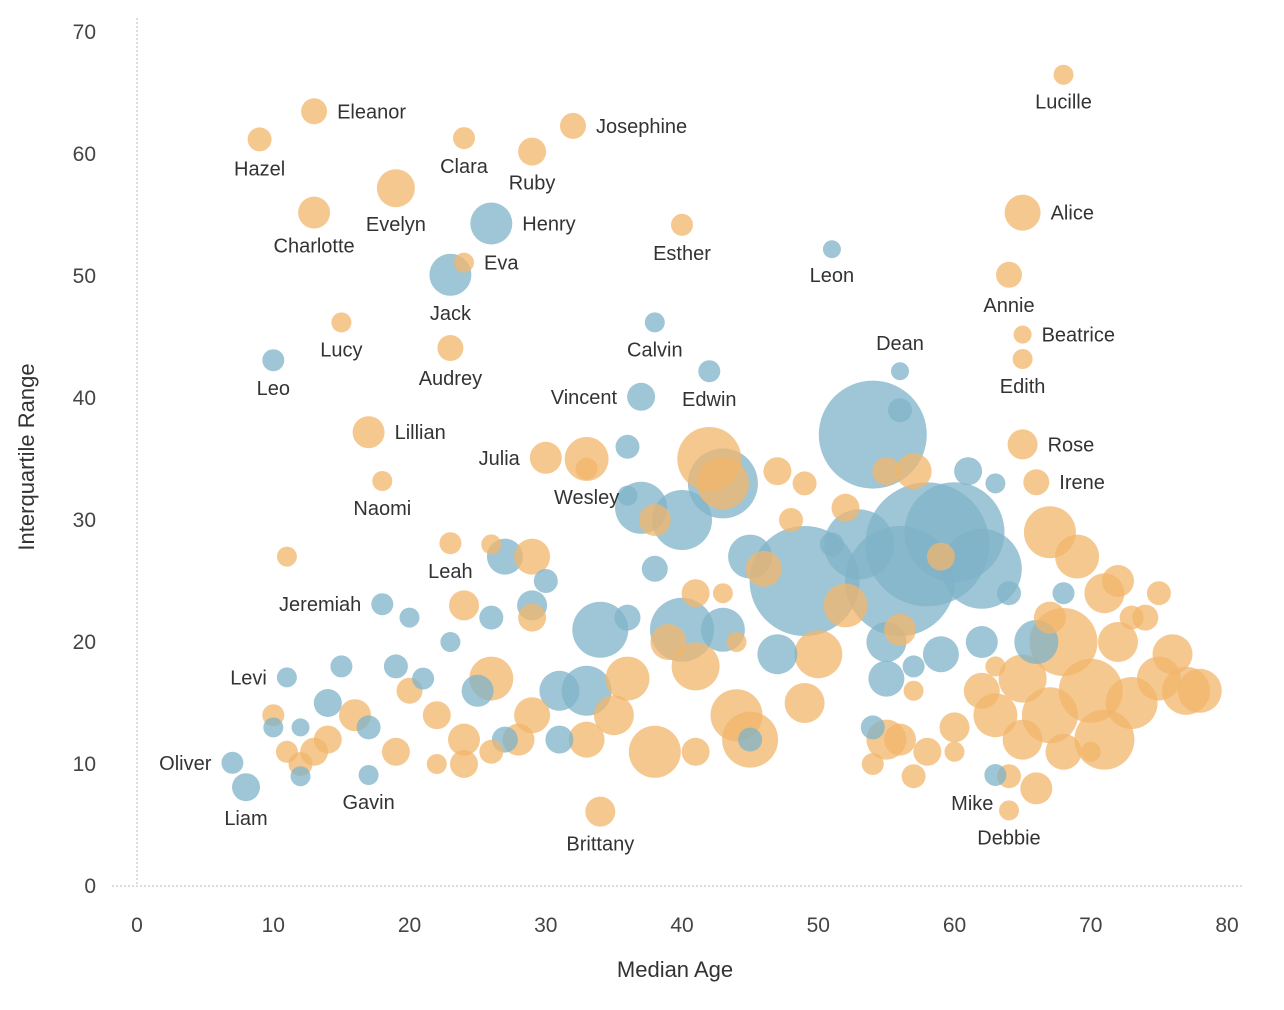 This screenshot has height=1010, width=1284. I want to click on x-tick-label: 50, so click(818, 925).